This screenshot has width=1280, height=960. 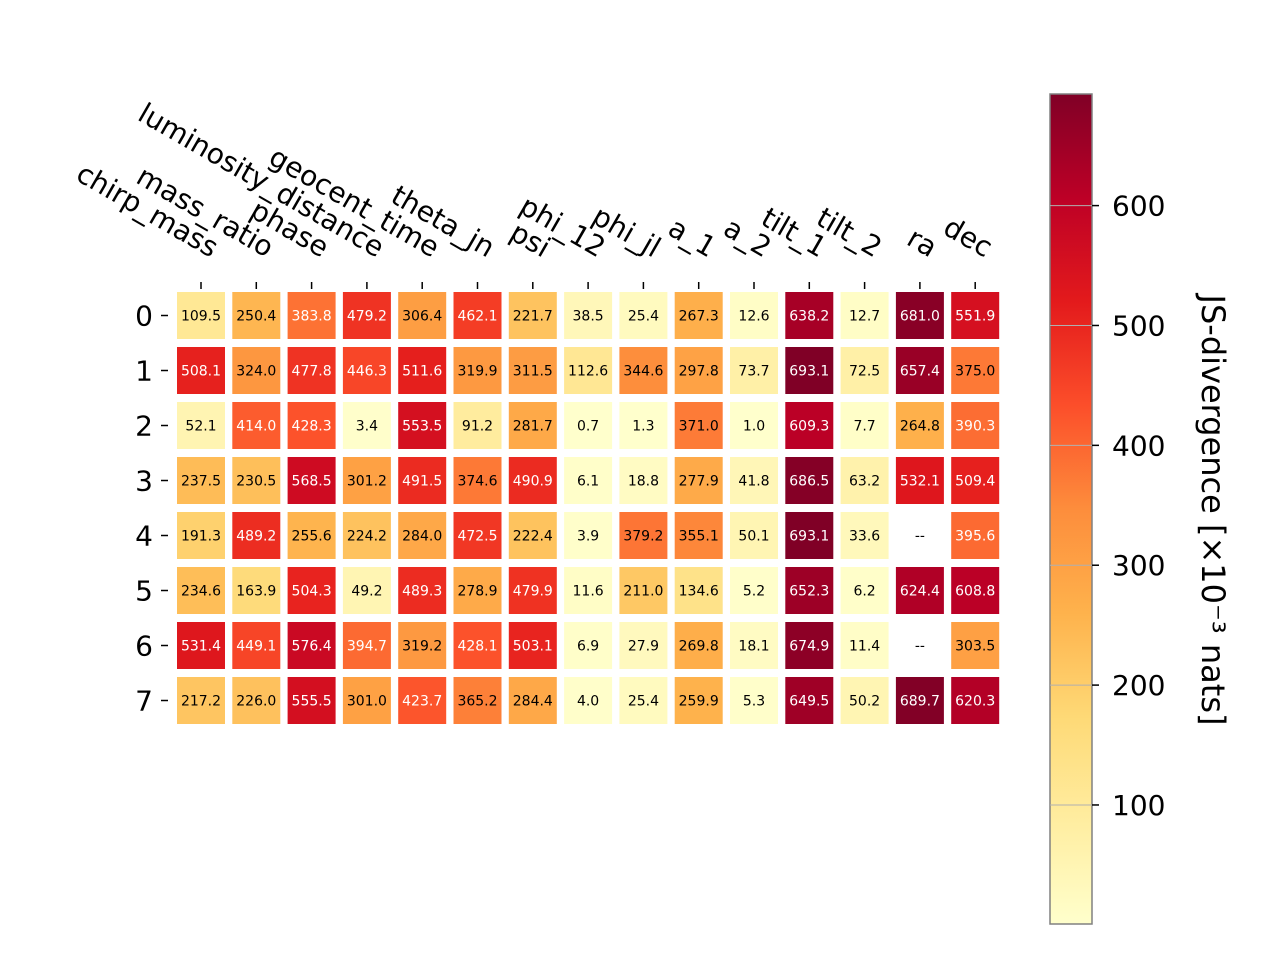 I want to click on heatmap-cell-label: 112.6, so click(x=588, y=372).